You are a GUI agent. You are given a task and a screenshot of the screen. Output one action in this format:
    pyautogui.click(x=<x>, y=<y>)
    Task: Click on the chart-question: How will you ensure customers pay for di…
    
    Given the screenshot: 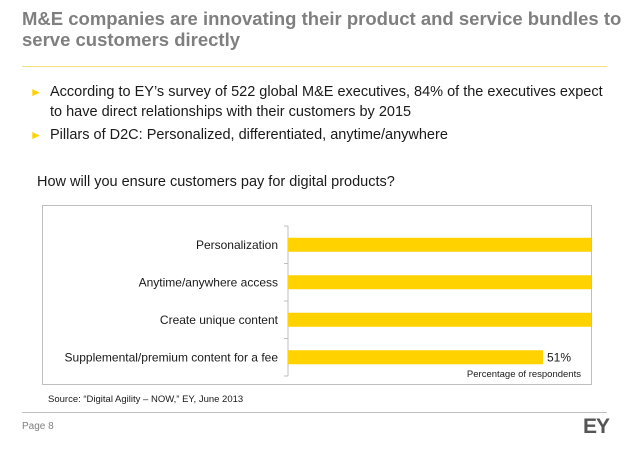 What is the action you would take?
    pyautogui.click(x=216, y=182)
    